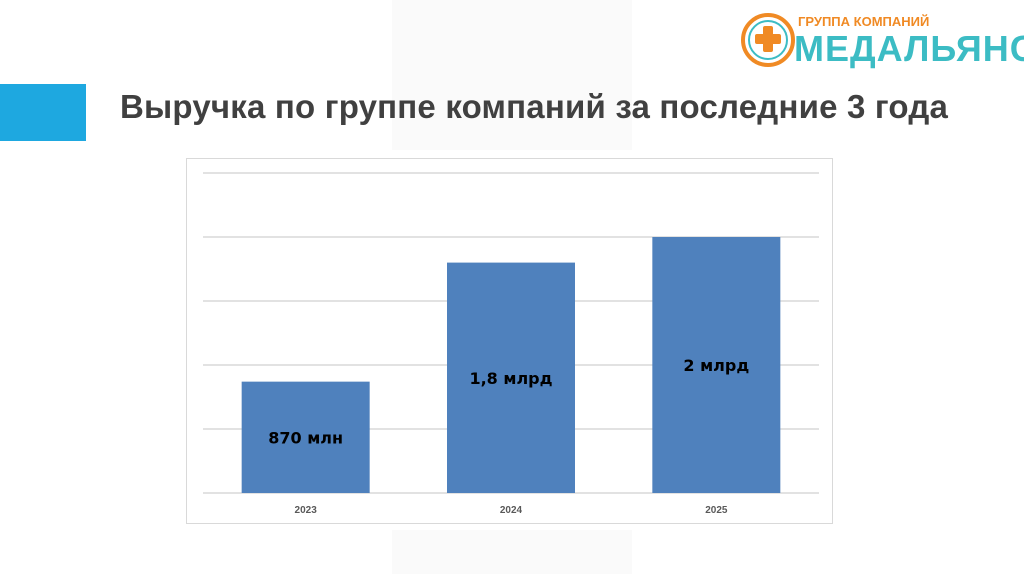 The image size is (1024, 574). I want to click on x-tick-label: 2024, so click(511, 510).